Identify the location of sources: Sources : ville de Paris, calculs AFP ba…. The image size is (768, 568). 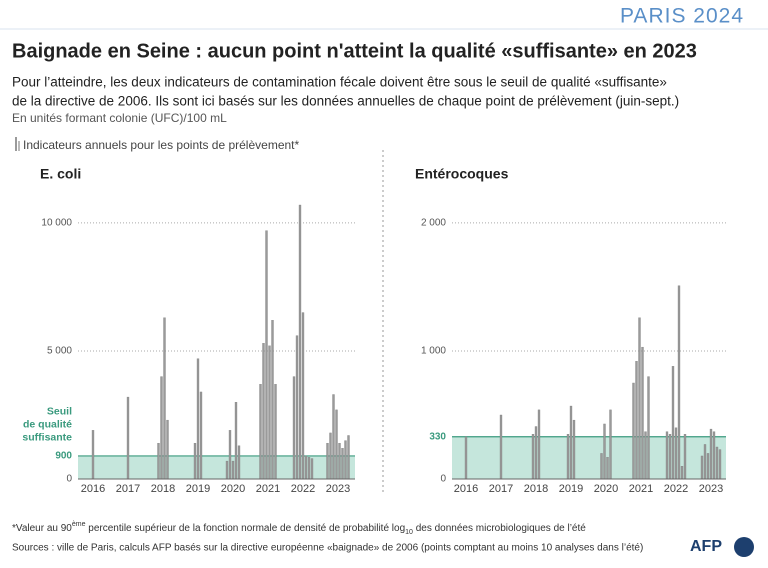
(327, 548).